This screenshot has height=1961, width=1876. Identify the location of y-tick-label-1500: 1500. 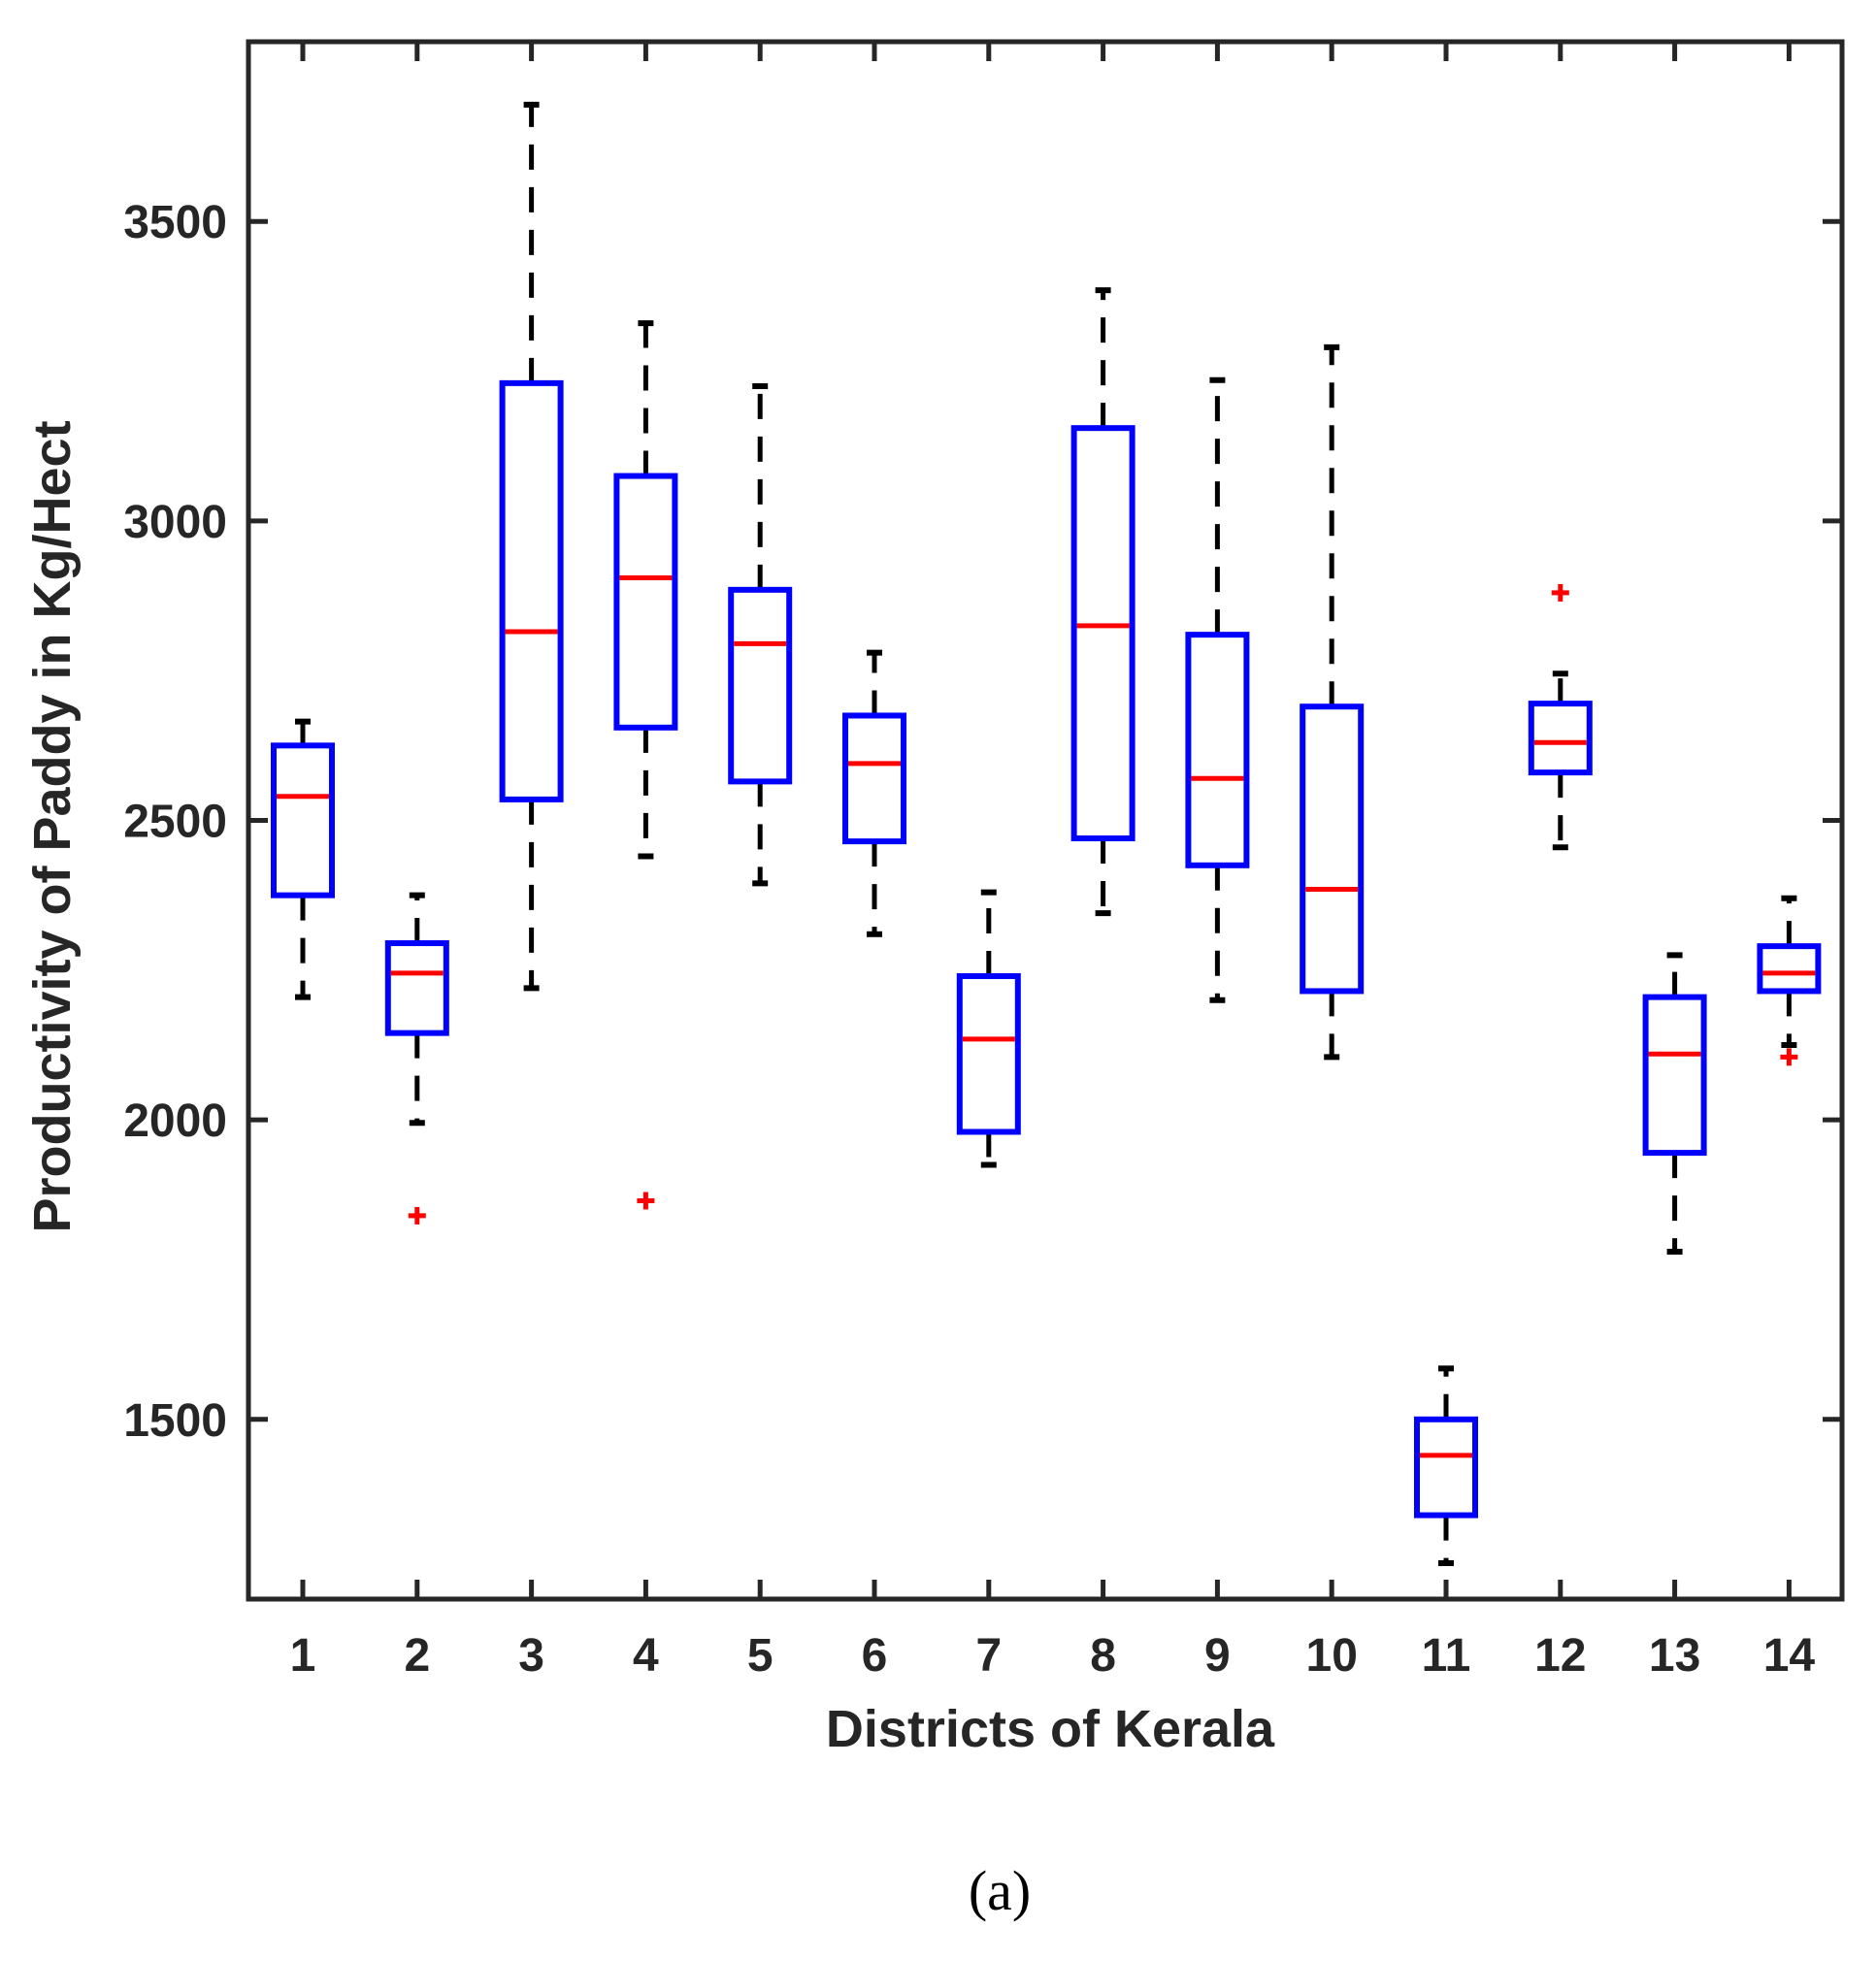
(175, 1421).